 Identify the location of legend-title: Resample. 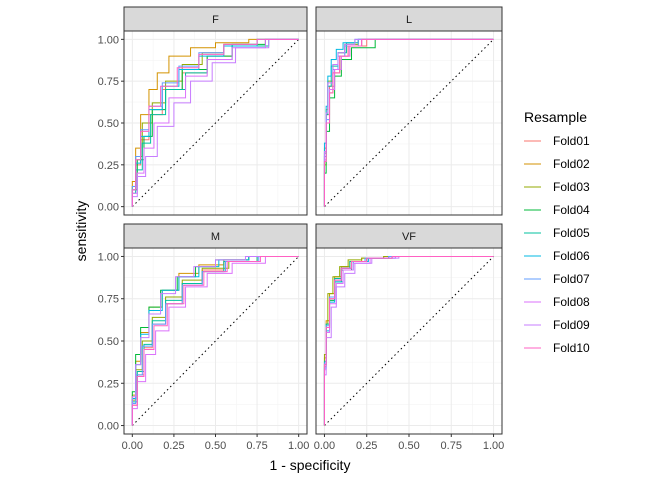
(555, 117).